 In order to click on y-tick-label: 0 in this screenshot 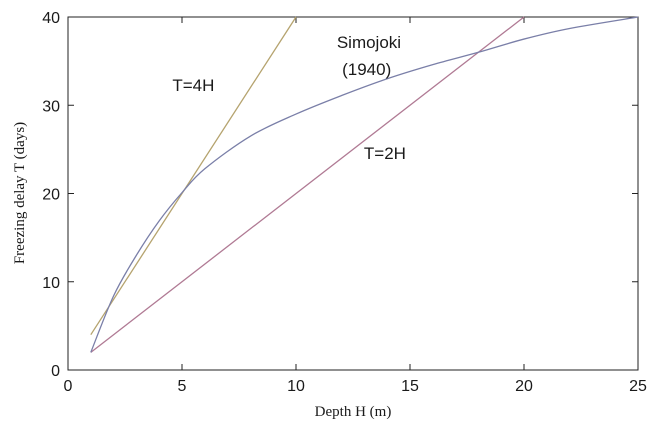, I will do `click(55, 371)`.